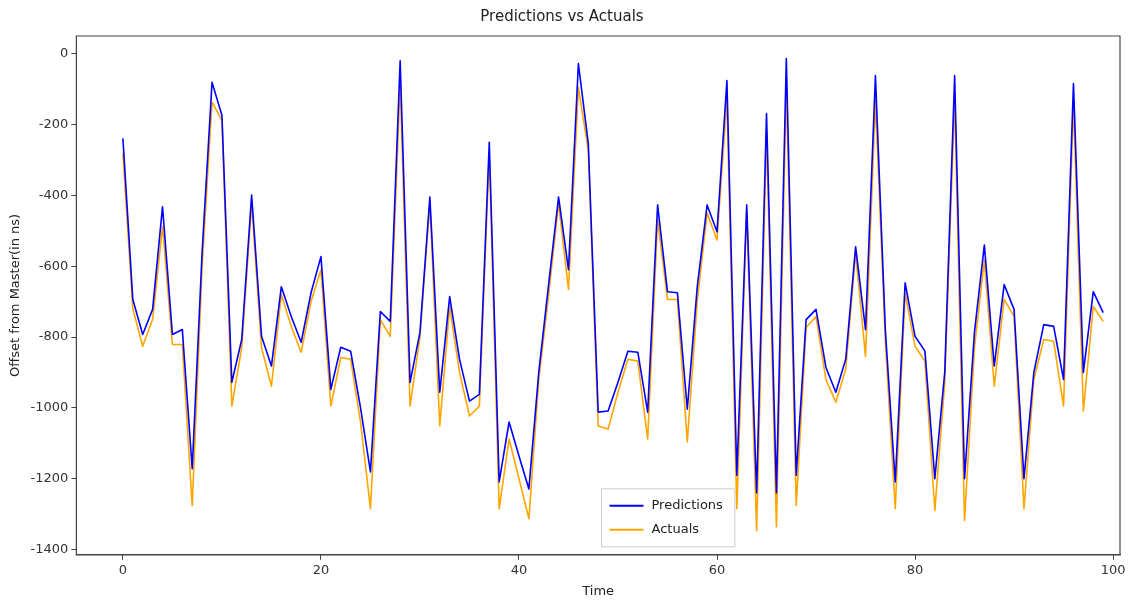 This screenshot has height=607, width=1148. I want to click on y-tick-label: -1200, so click(49, 478).